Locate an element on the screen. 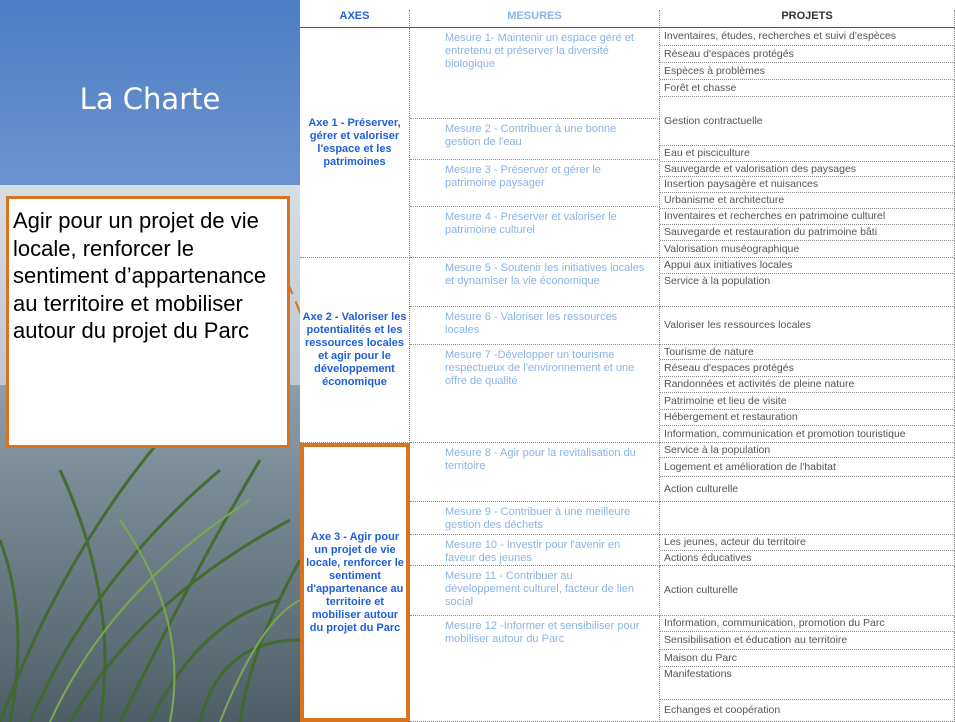 This screenshot has height=722, width=955. project-cell: Logement et amélioration de l'habitat is located at coordinates (807, 467).